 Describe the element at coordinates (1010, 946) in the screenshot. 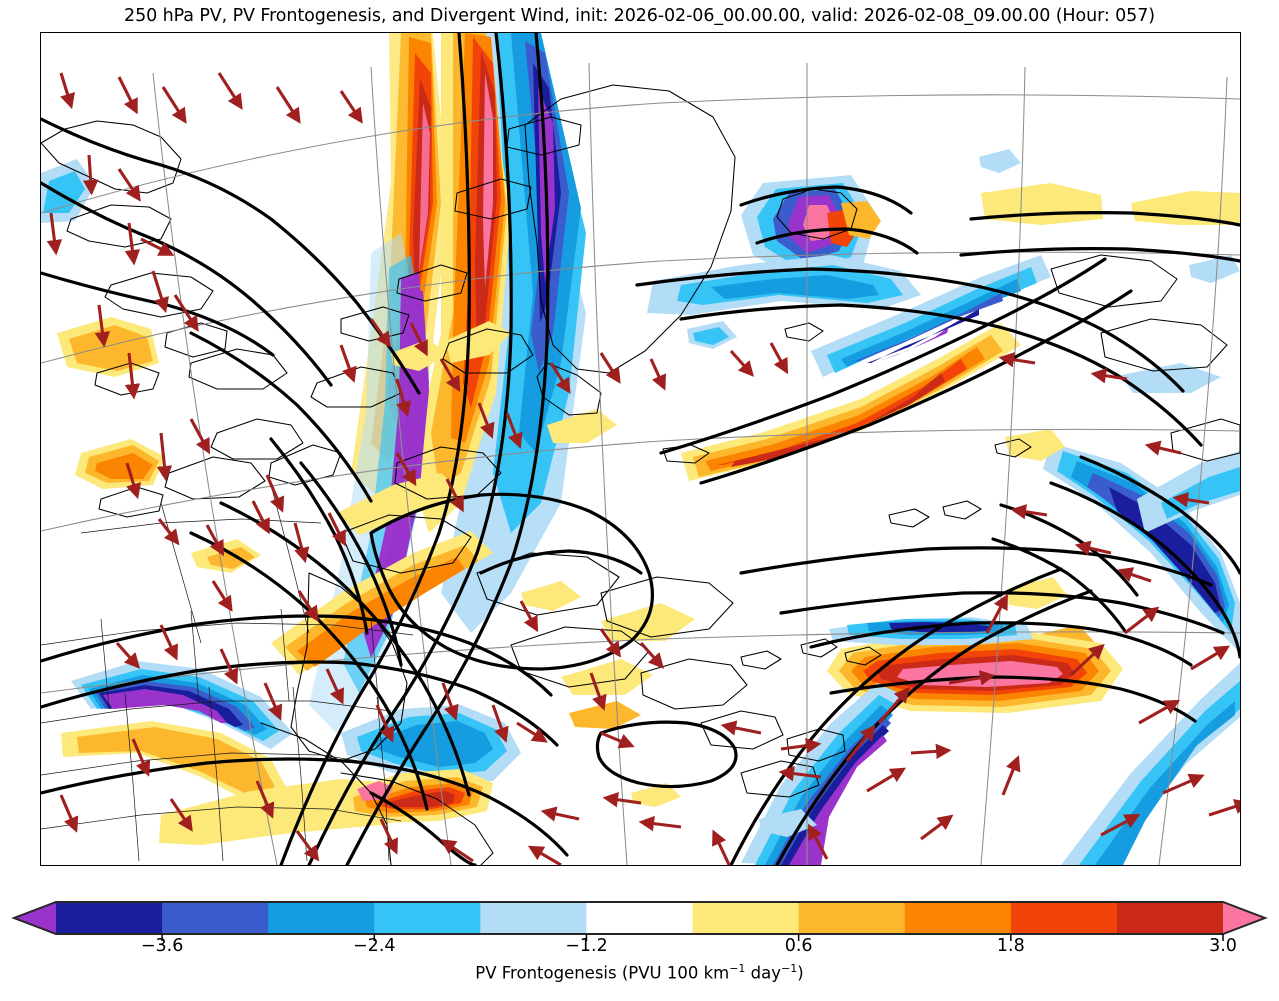

I see `colorbar-tick-label: 1.8` at that location.